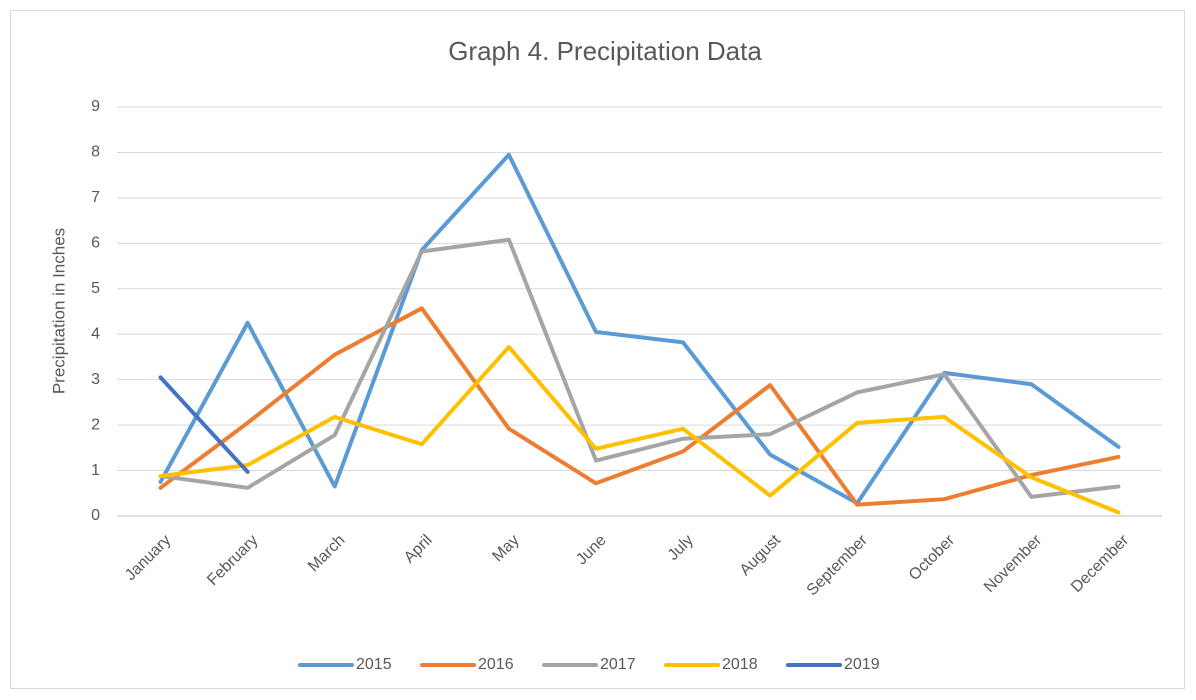 This screenshot has height=700, width=1196. What do you see at coordinates (862, 664) in the screenshot?
I see `legend-label: 2019` at bounding box center [862, 664].